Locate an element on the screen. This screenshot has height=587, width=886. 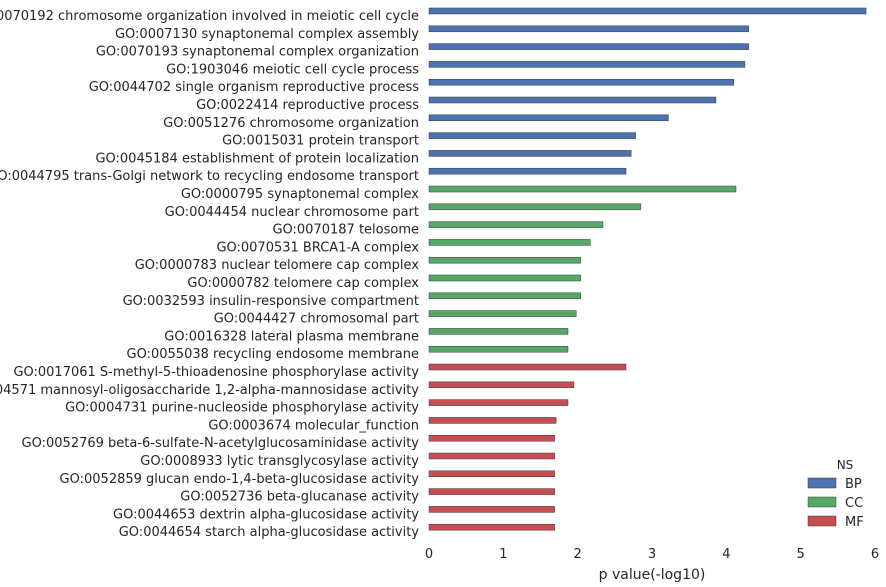
category-label: GO:0000795 synaptonemal complex is located at coordinates (300, 194).